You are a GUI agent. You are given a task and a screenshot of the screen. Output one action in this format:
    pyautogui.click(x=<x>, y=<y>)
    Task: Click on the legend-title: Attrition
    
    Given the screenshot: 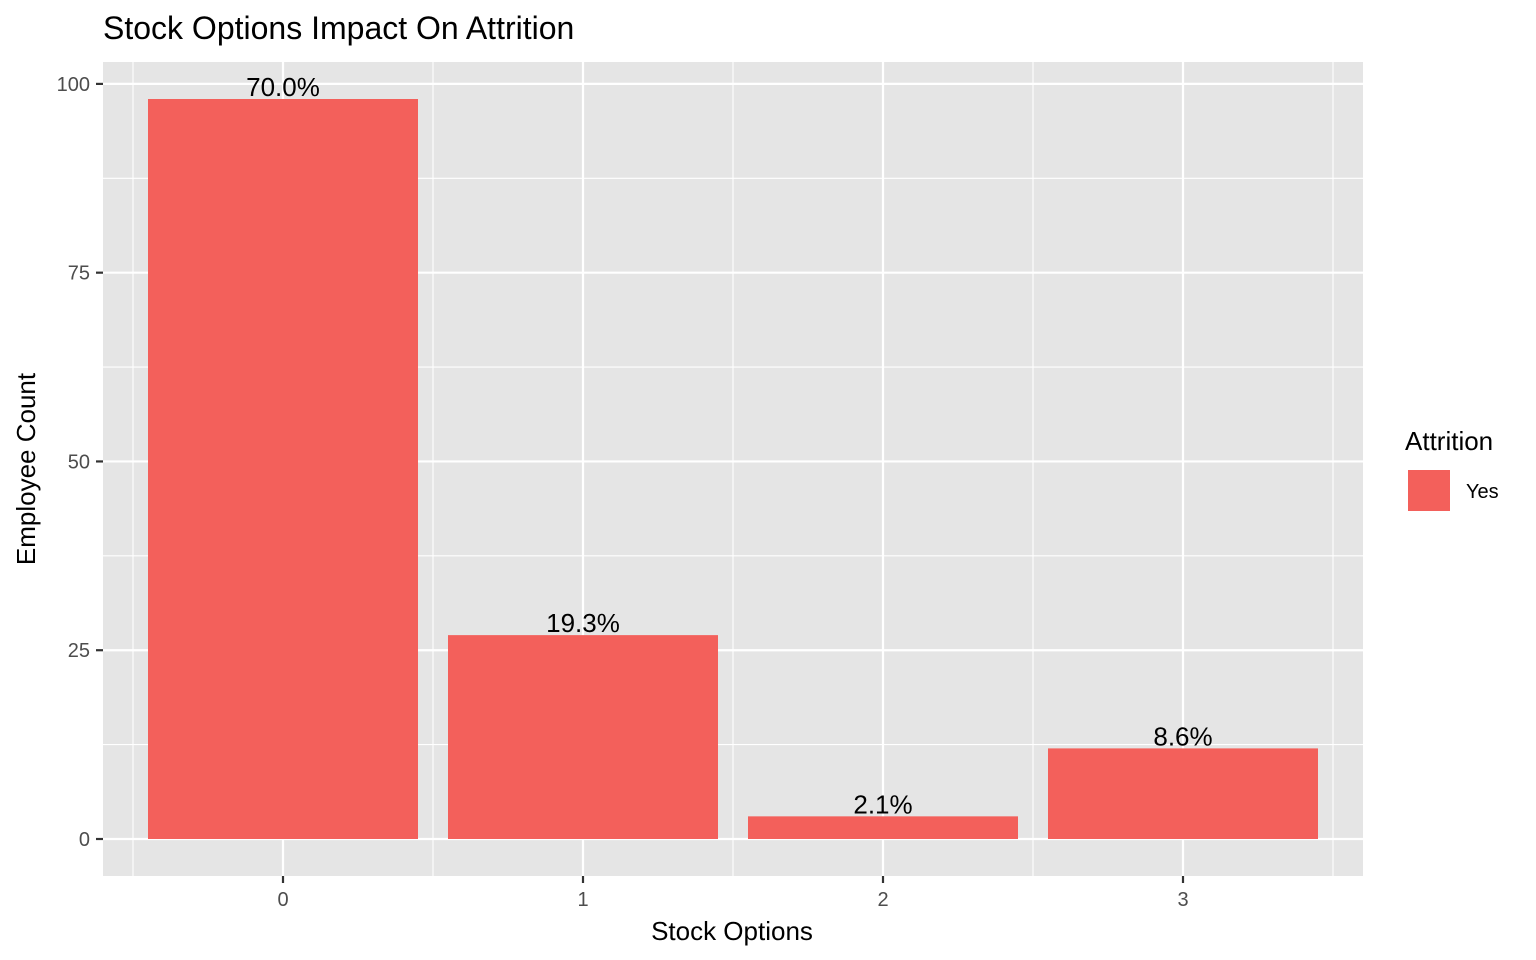 What is the action you would take?
    pyautogui.click(x=1449, y=441)
    